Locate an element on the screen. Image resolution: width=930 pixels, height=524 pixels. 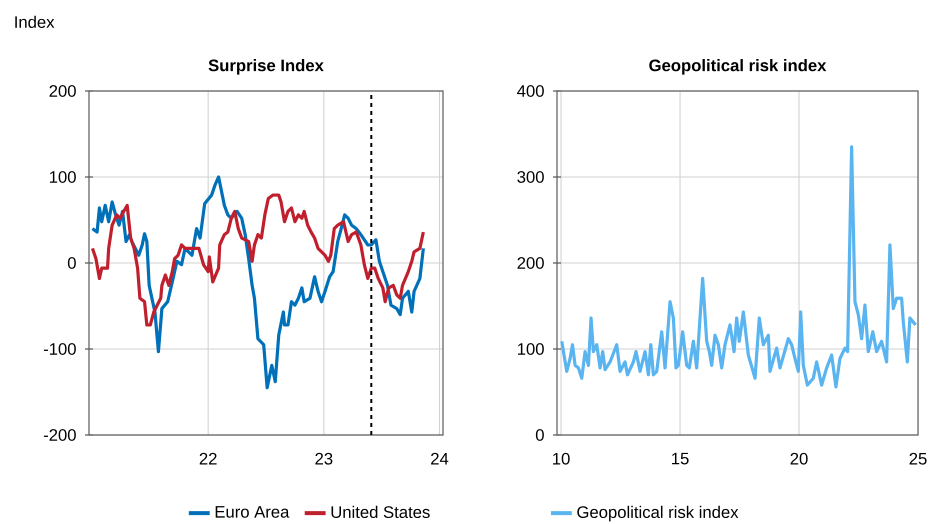
x-tick-label: 10 is located at coordinates (561, 458).